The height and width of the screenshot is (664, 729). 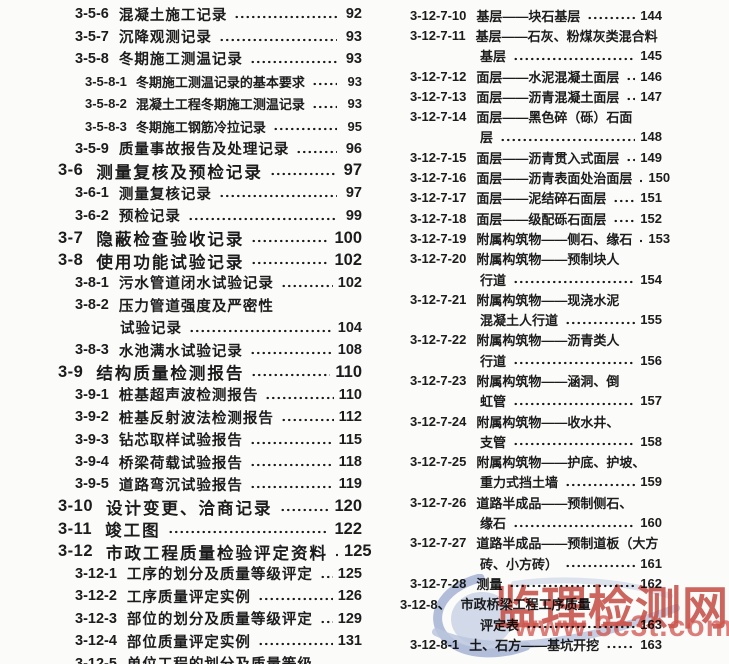 What do you see at coordinates (530, 340) in the screenshot?
I see `toc-row: 3-12-7-22 附属构筑物——沥青类人` at bounding box center [530, 340].